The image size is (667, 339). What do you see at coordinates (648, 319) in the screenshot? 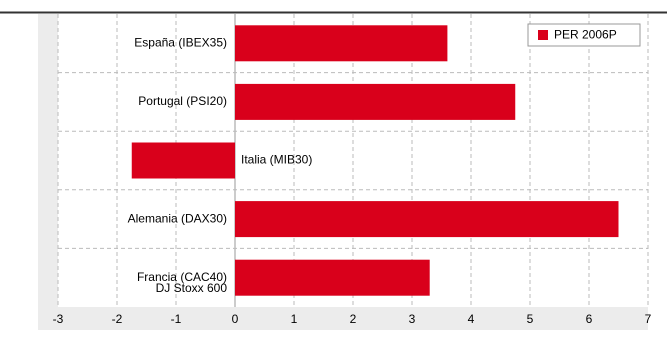
I see `x-tick-label: 7` at bounding box center [648, 319].